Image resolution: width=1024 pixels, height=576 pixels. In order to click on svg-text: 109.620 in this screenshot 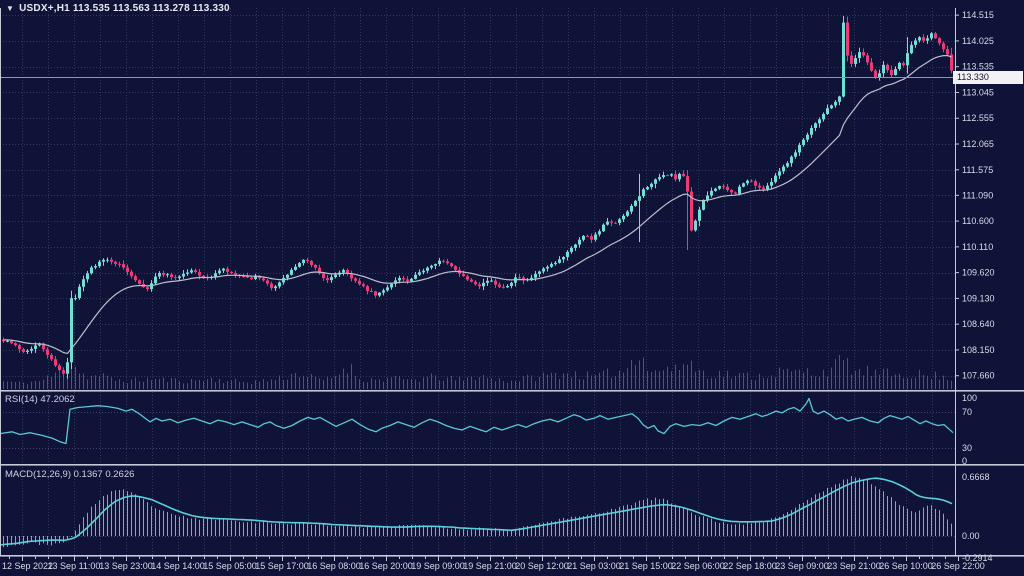, I will do `click(978, 273)`.